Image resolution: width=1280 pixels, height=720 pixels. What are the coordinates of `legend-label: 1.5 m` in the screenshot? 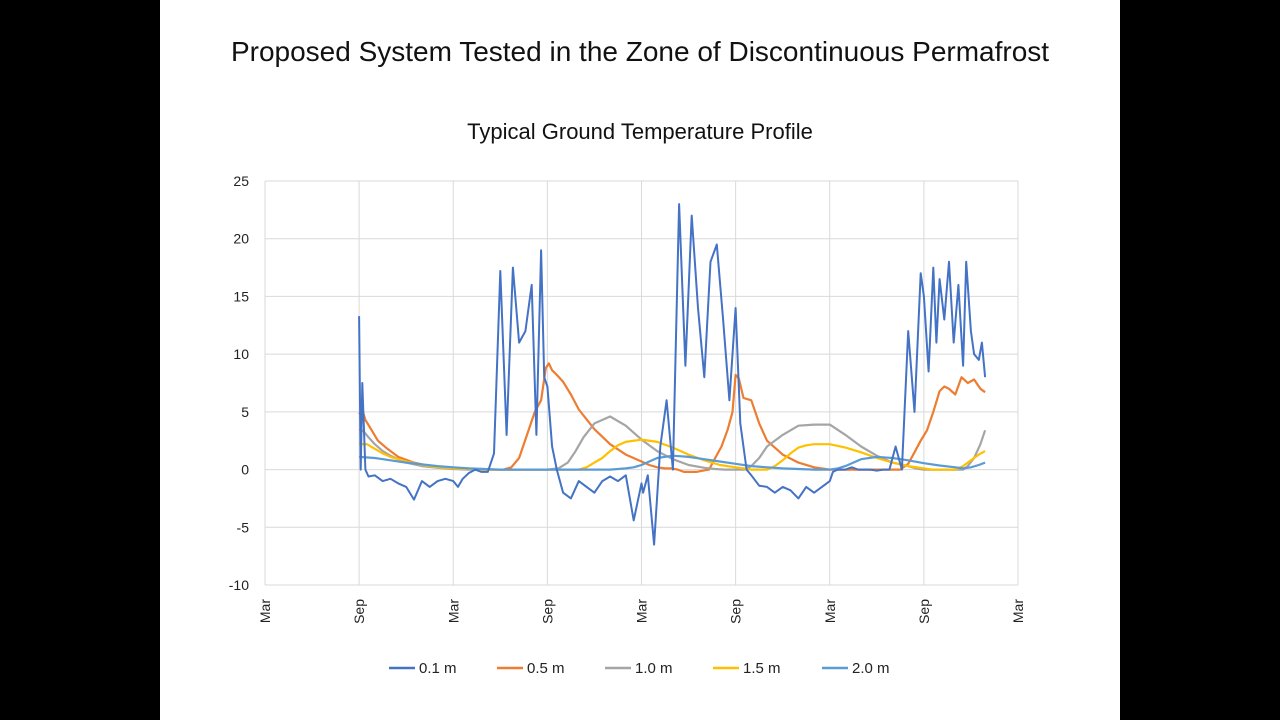 It's located at (762, 668).